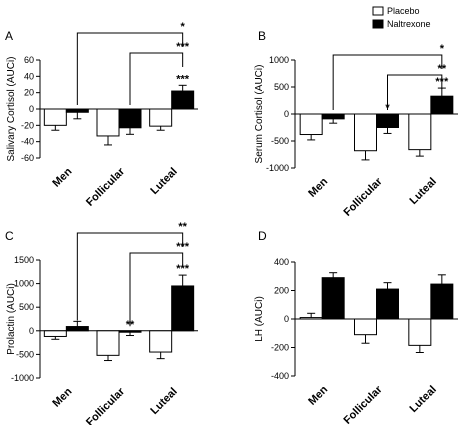  I want to click on y-axis-label: Salivary Cortisol (AUCi), so click(11, 108).